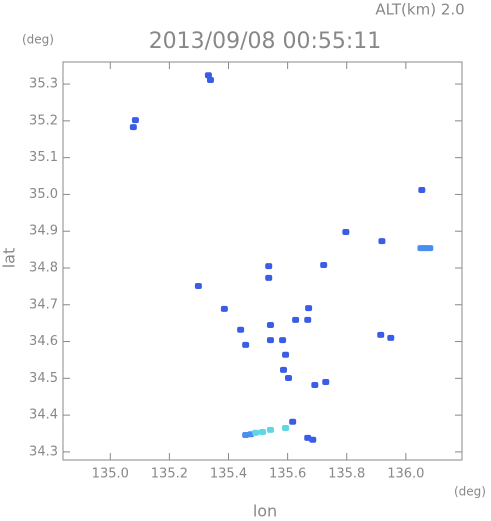 Image resolution: width=491 pixels, height=521 pixels. What do you see at coordinates (38, 40) in the screenshot?
I see `y-unit: (deg)` at bounding box center [38, 40].